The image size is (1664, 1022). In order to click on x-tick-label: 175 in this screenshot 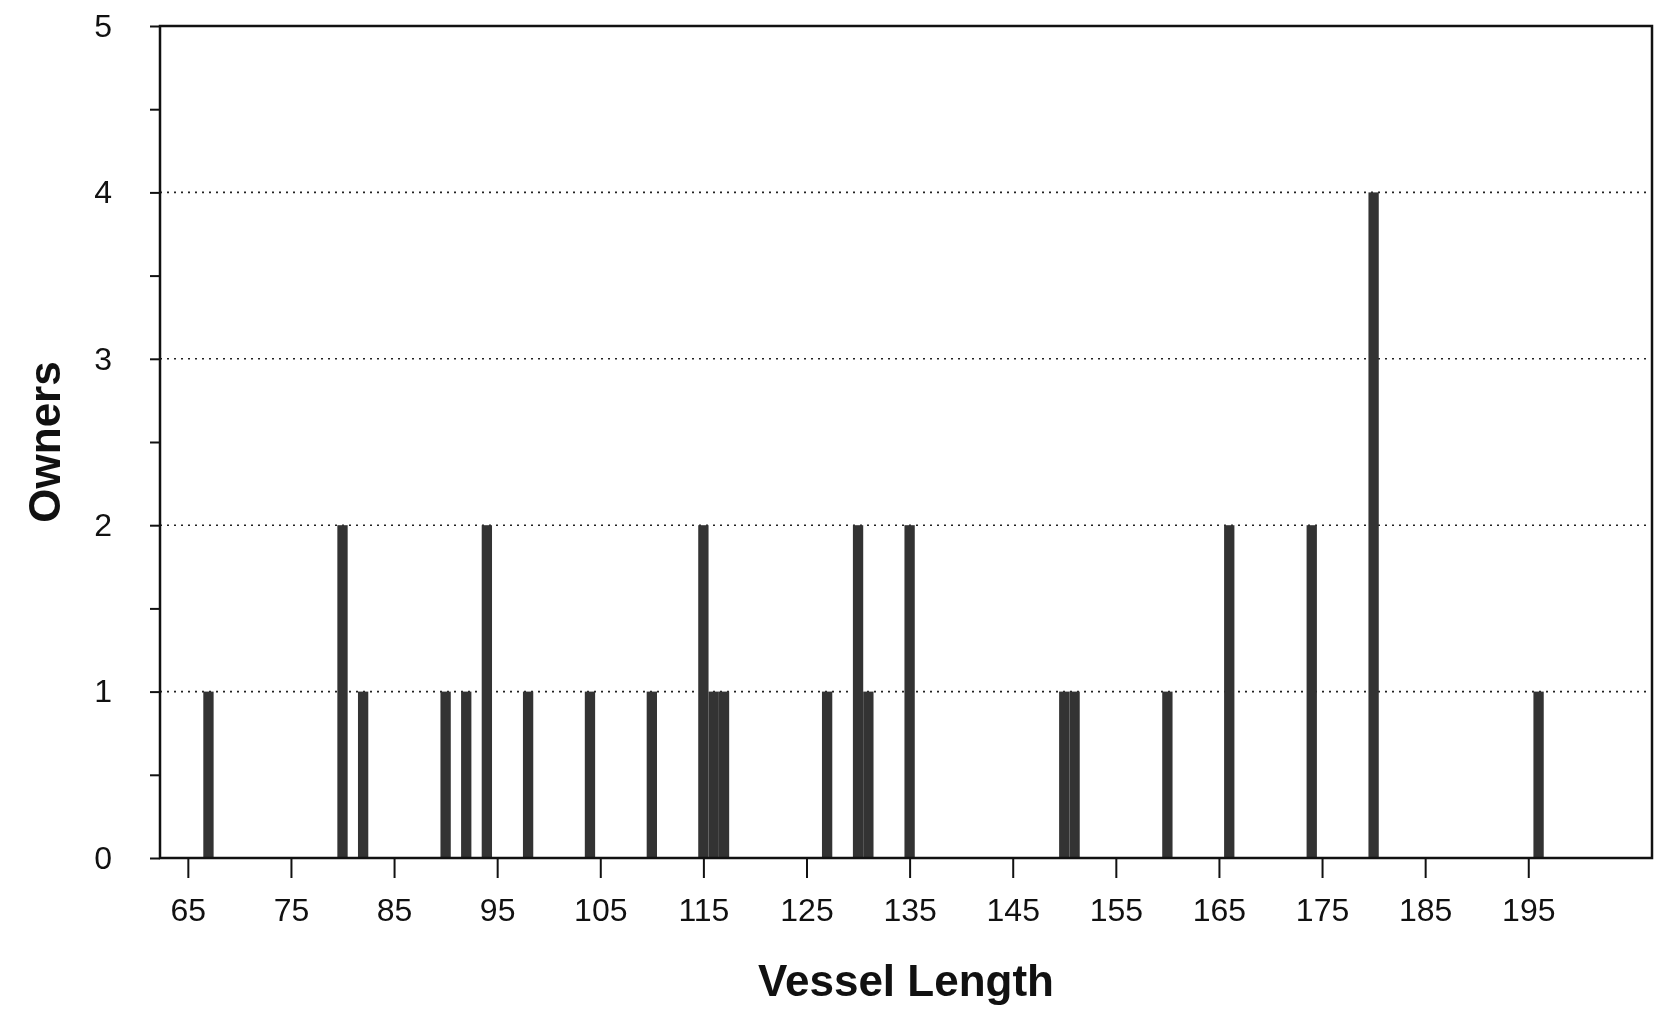, I will do `click(1322, 909)`.